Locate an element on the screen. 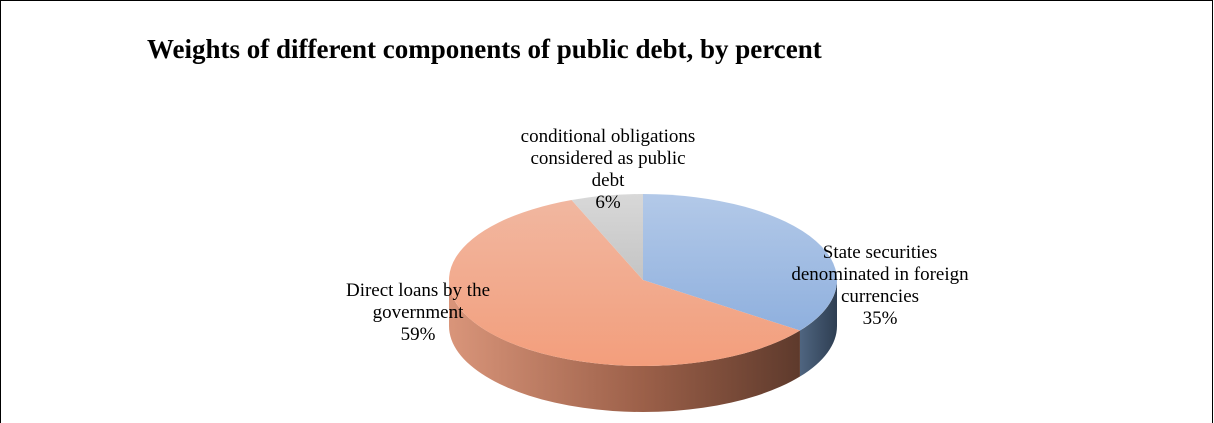 The height and width of the screenshot is (423, 1214). slice-conditional-obligations-label-line: conditional obligations is located at coordinates (608, 136).